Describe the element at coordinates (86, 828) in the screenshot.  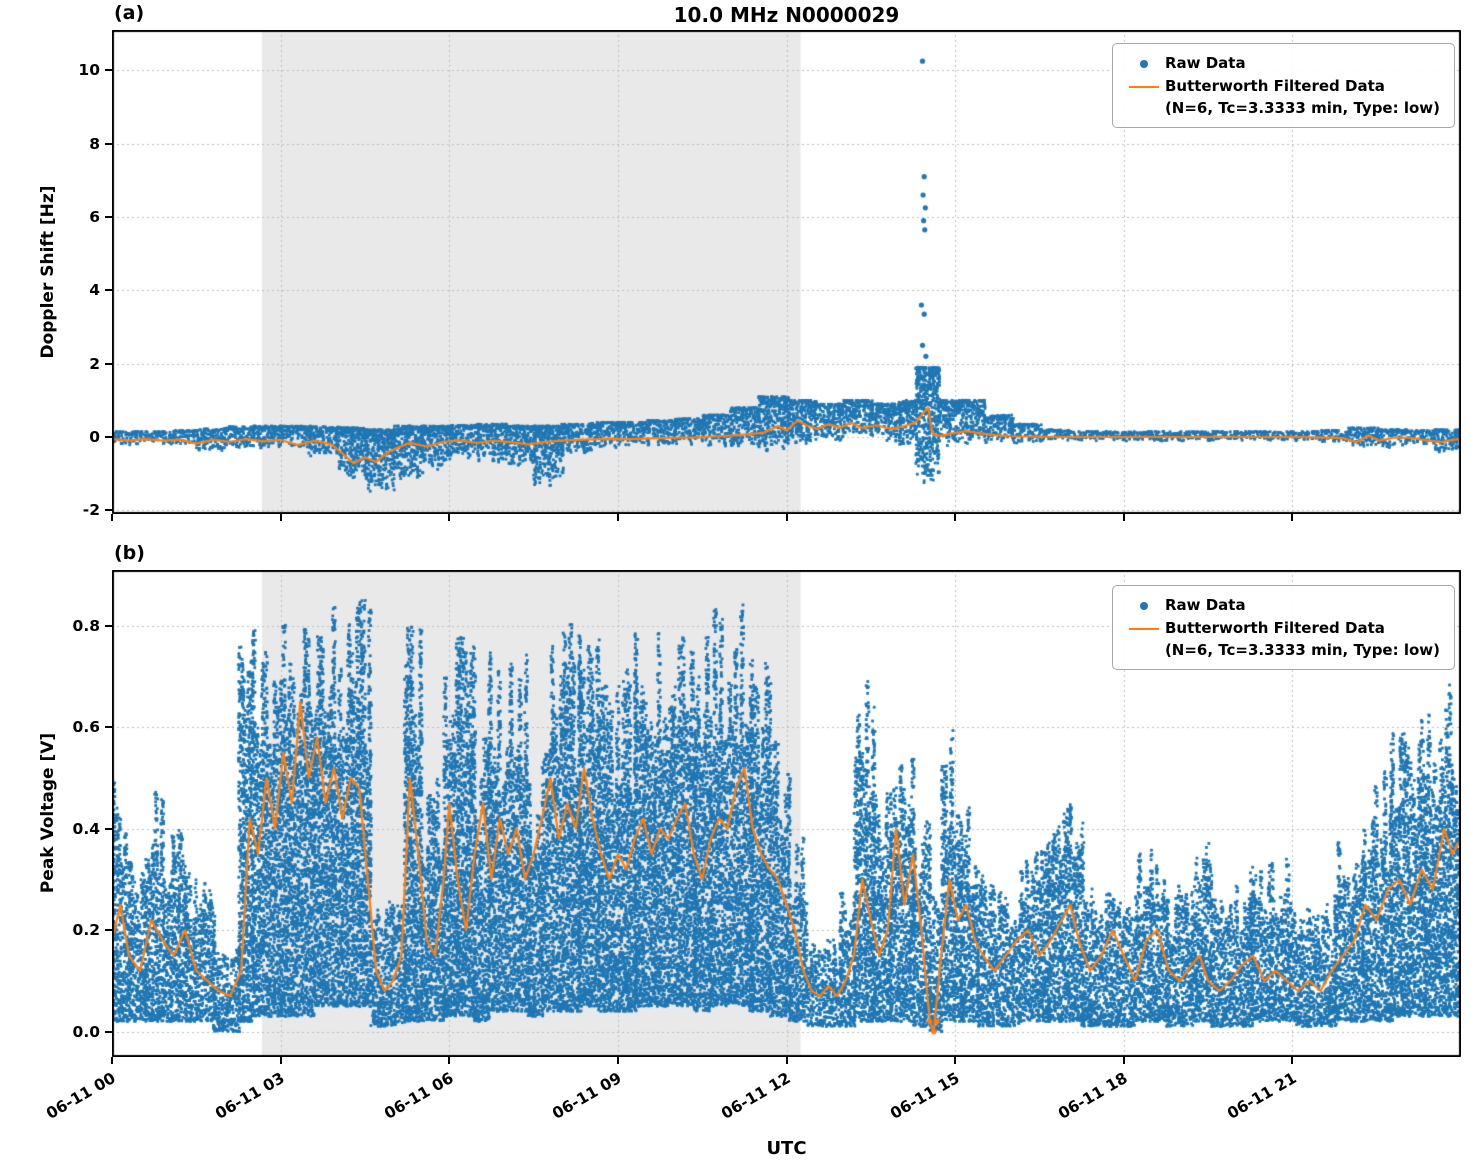
I see `panel-b-ytick-label: 0.4` at that location.